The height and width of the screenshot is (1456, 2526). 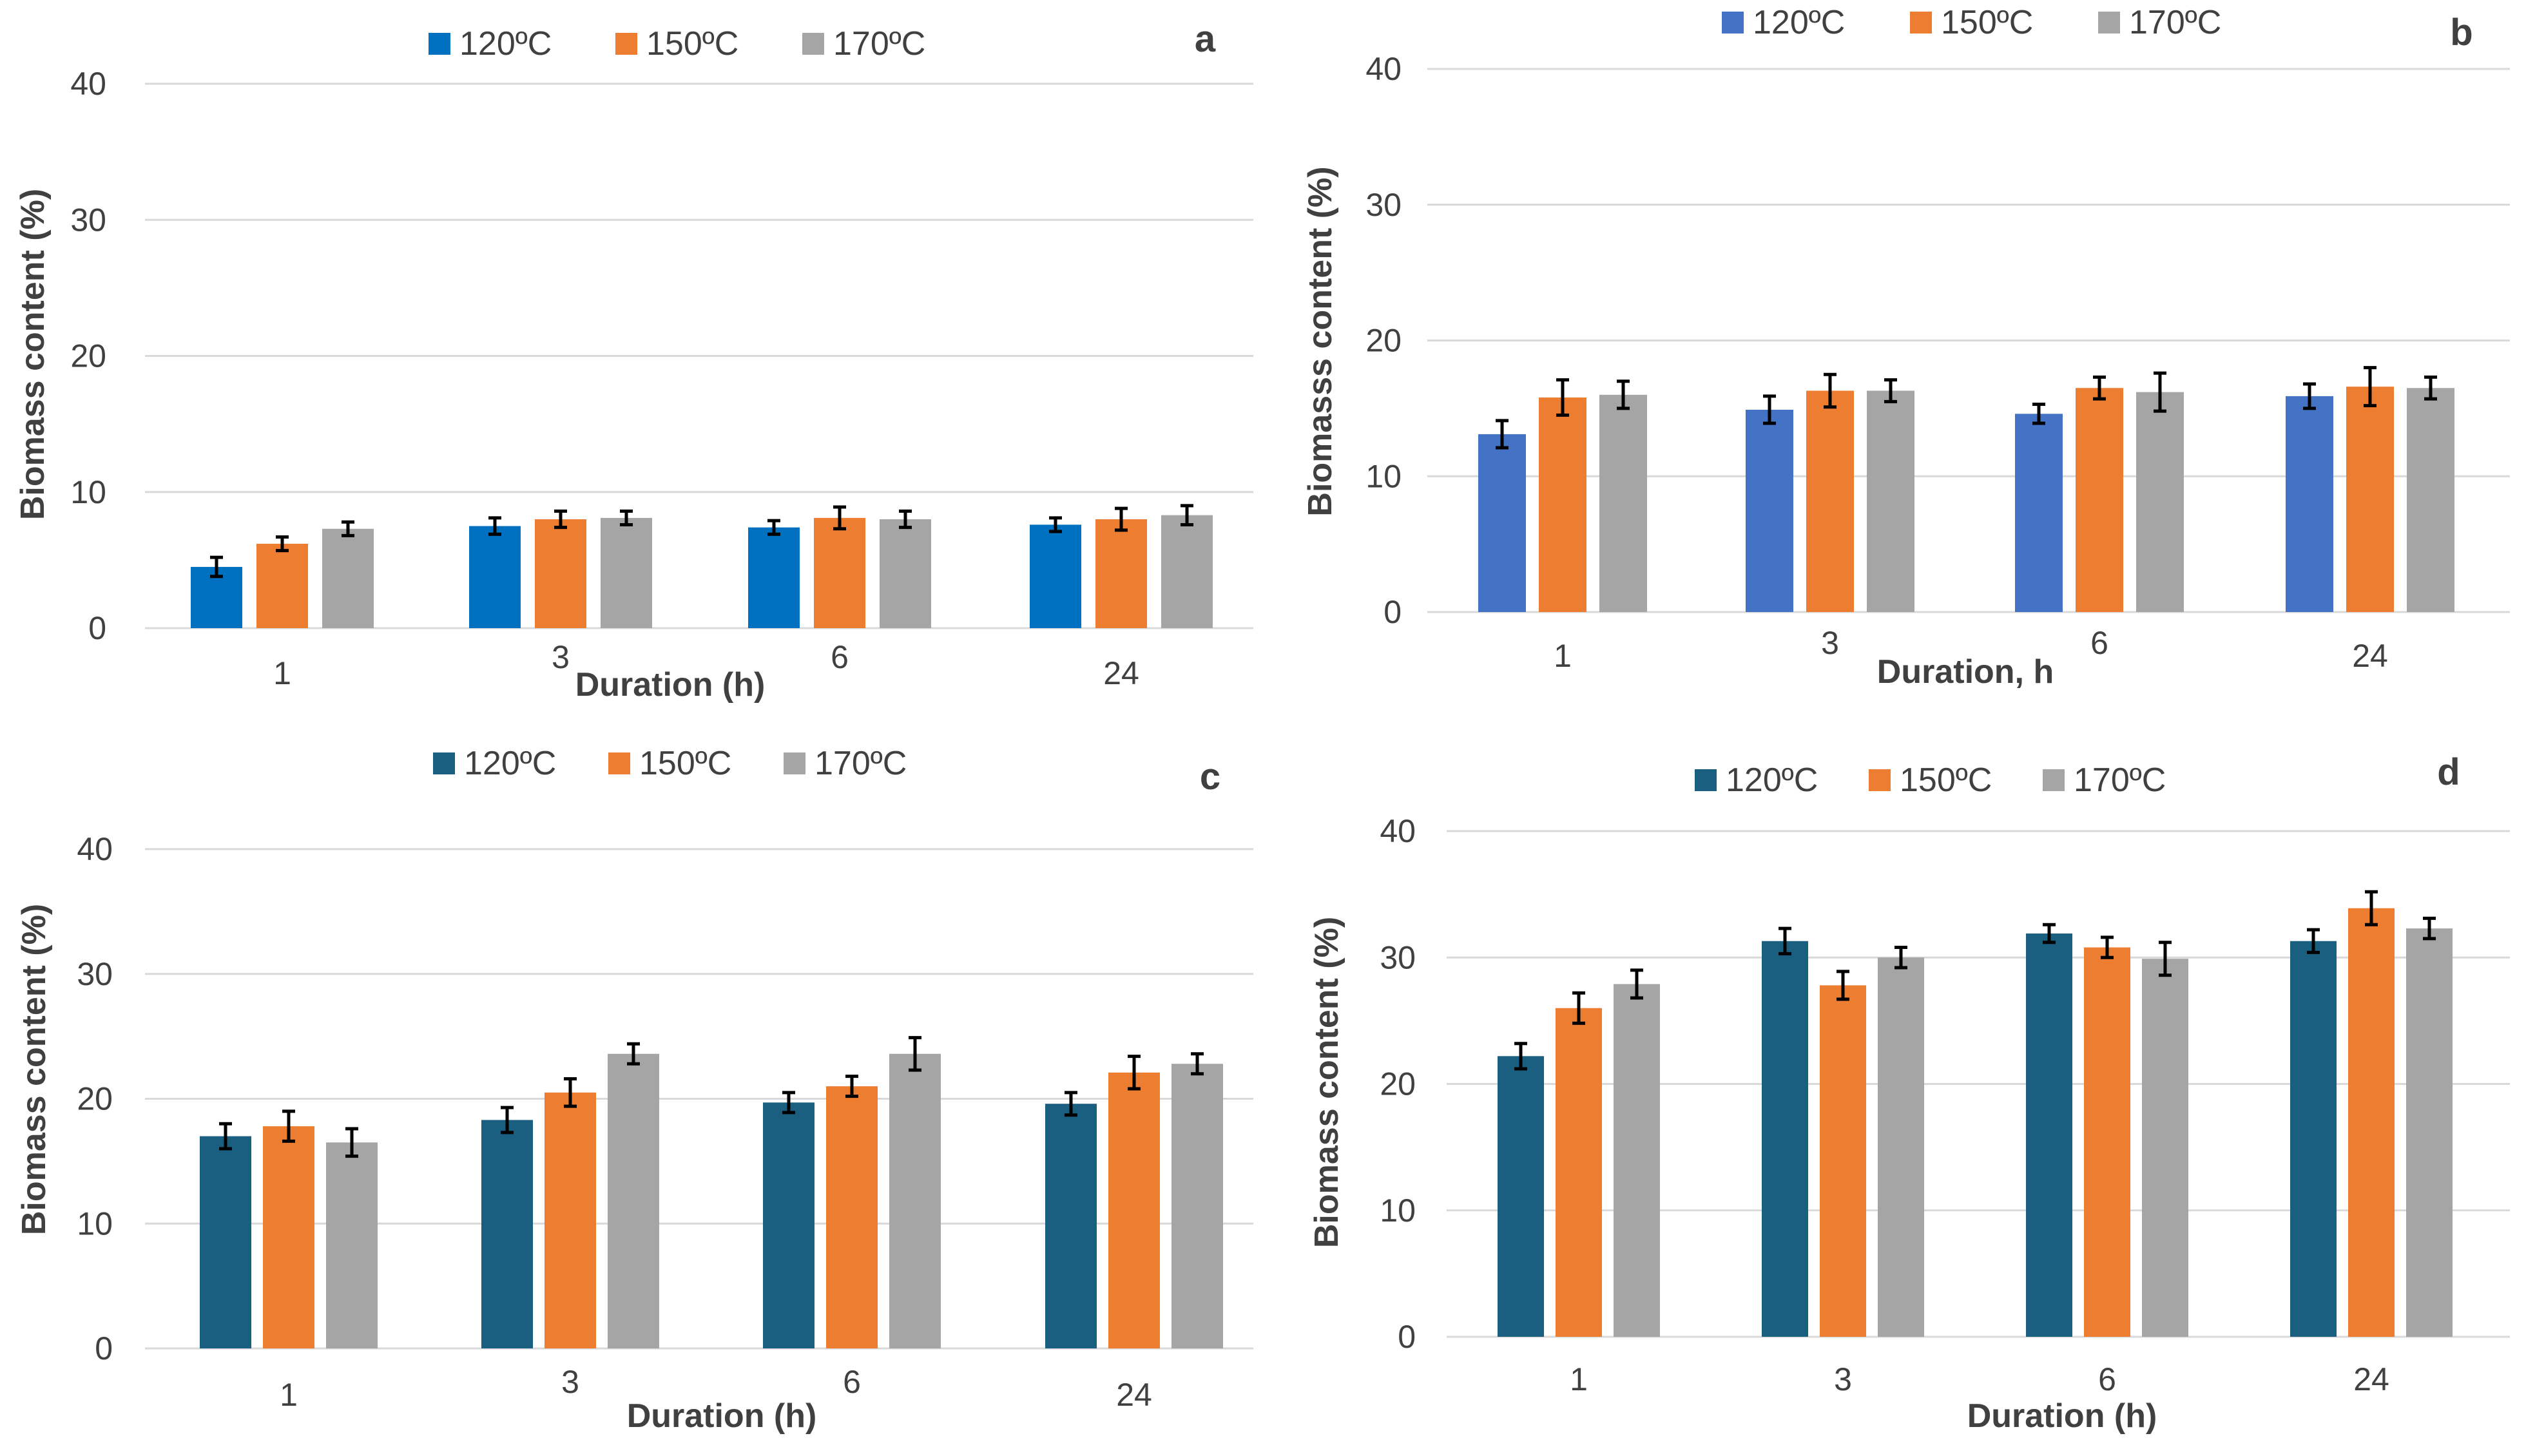 What do you see at coordinates (2448, 772) in the screenshot?
I see `panel-d-label: d` at bounding box center [2448, 772].